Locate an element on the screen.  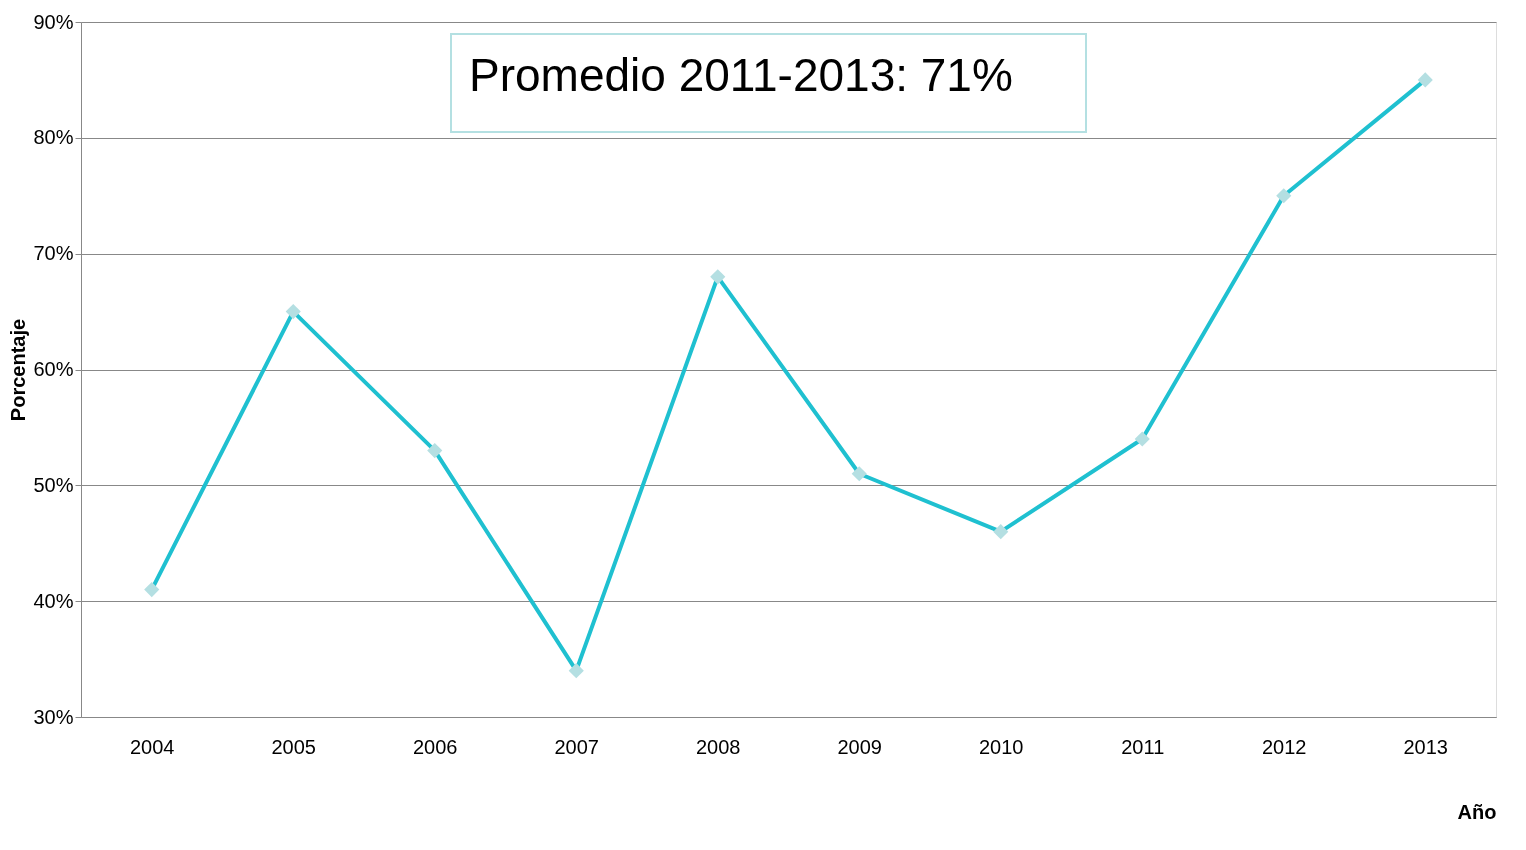
x-tick-label: 2008 is located at coordinates (718, 746).